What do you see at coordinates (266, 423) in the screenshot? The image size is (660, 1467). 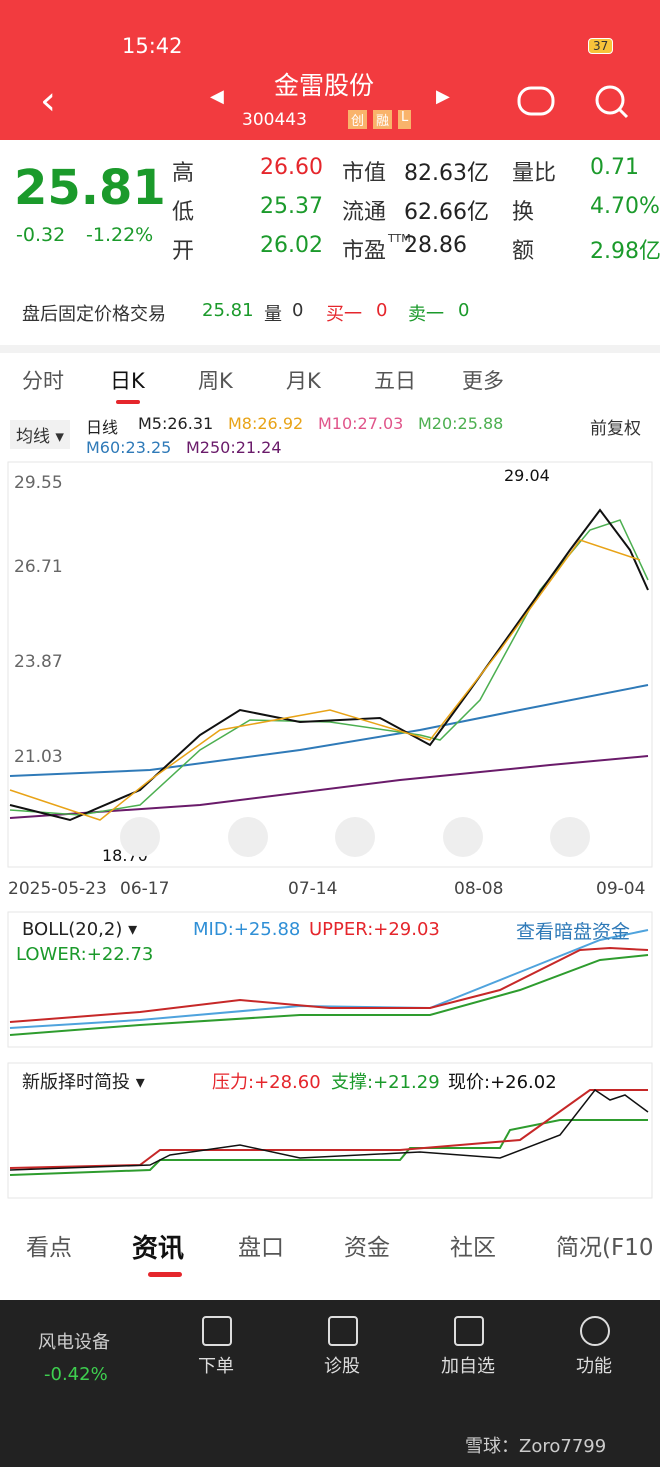 I see `ma-label: M8:26.92` at bounding box center [266, 423].